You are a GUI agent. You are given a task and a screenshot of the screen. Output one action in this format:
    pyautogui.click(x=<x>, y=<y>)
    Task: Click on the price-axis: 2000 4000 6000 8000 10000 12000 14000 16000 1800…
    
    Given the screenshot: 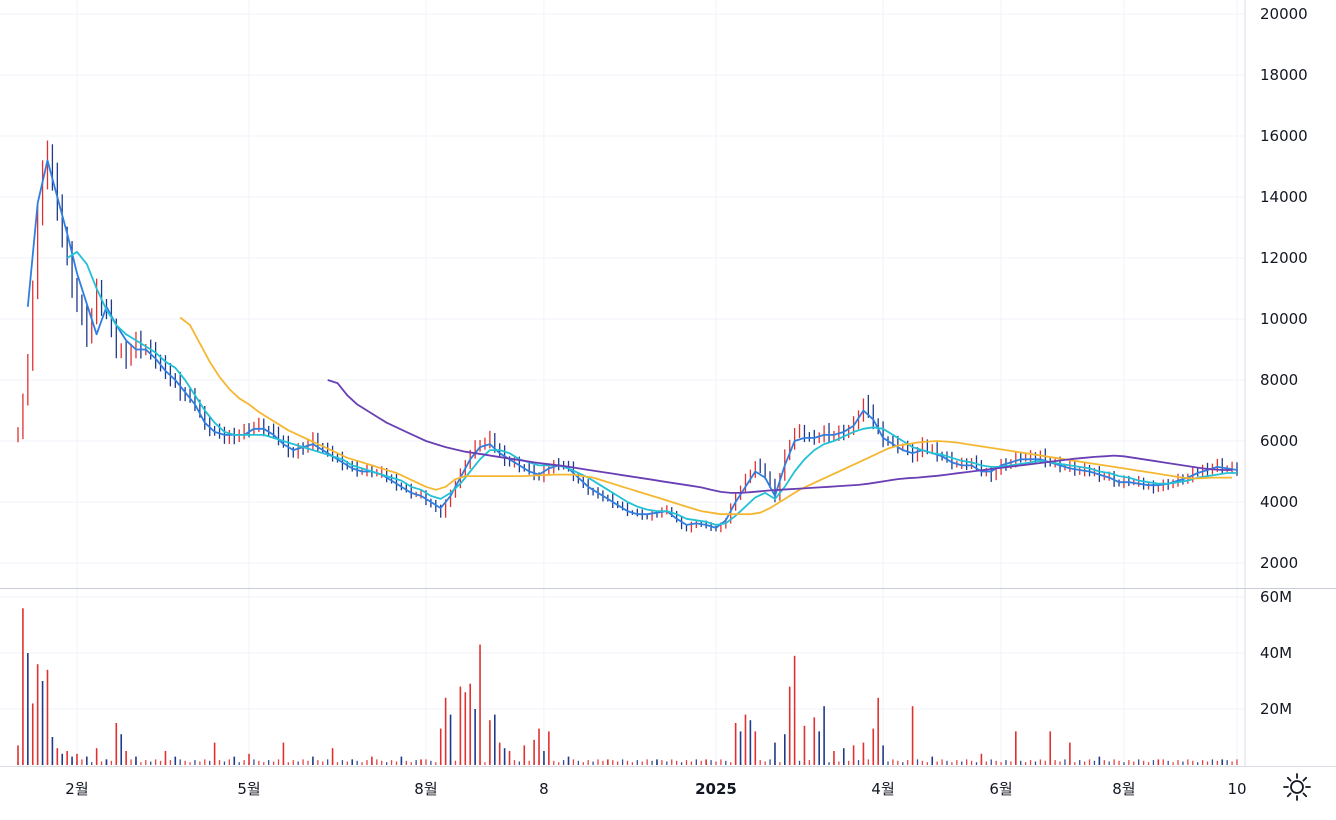 What is the action you would take?
    pyautogui.click(x=1284, y=288)
    